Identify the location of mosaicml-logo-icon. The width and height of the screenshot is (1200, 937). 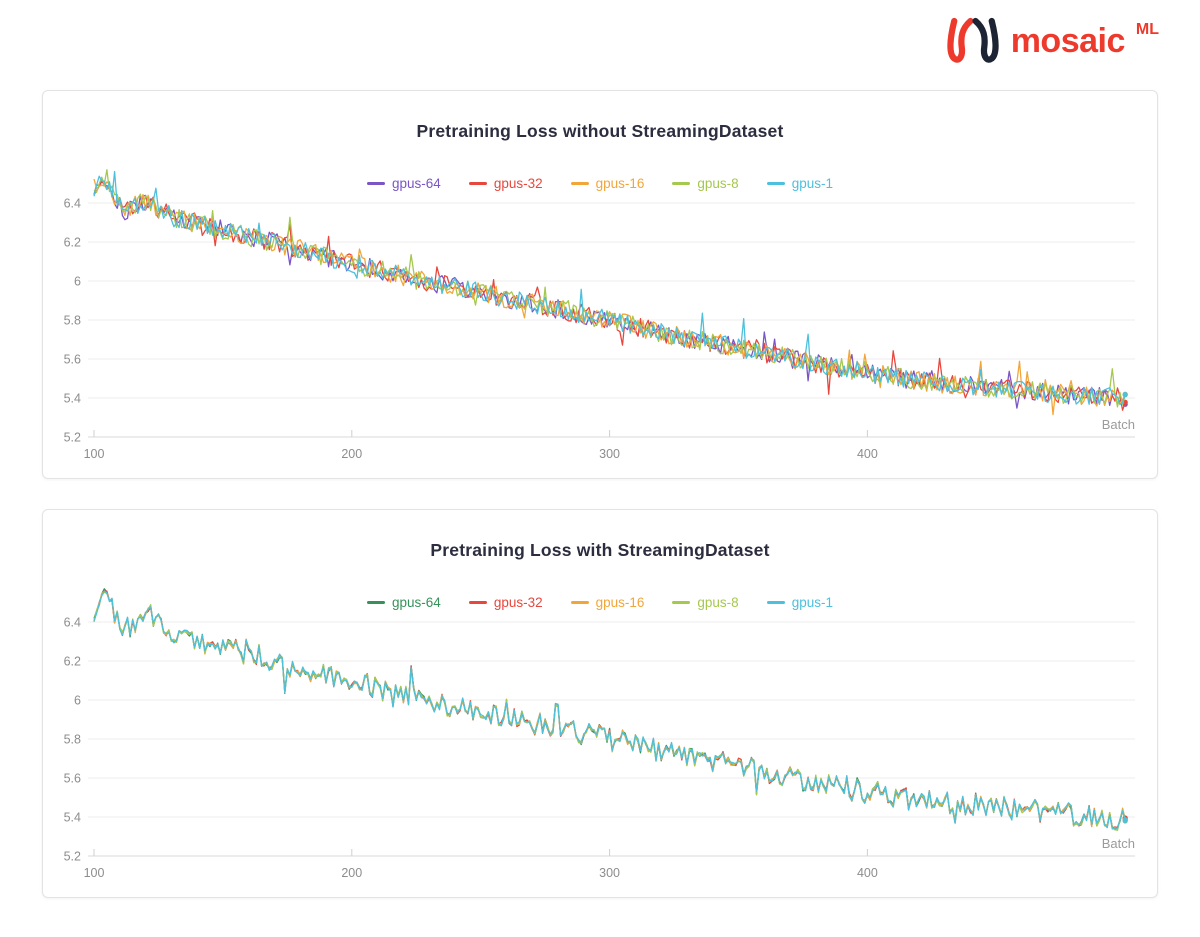
(973, 40).